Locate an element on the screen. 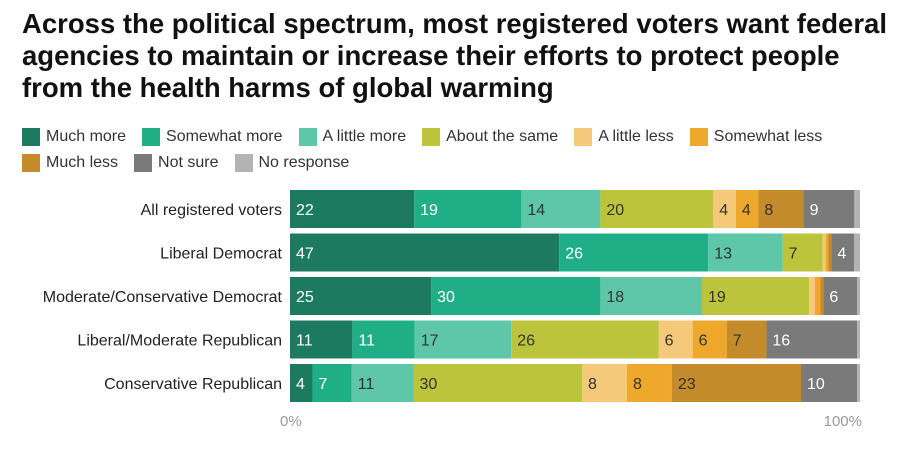 The height and width of the screenshot is (449, 924). category-label: Liberal Democrat is located at coordinates (221, 254).